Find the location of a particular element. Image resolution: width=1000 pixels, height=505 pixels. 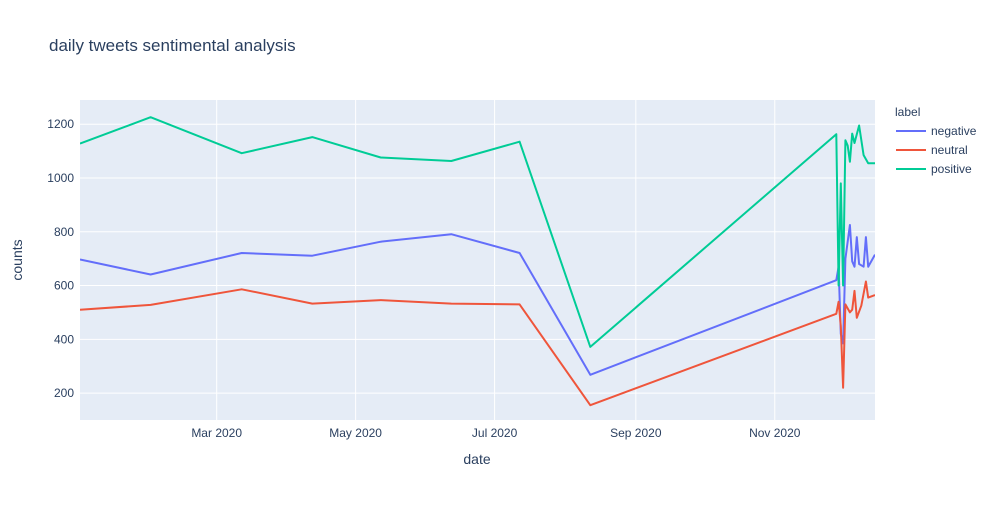

legend-item-negative: negative is located at coordinates (936, 131).